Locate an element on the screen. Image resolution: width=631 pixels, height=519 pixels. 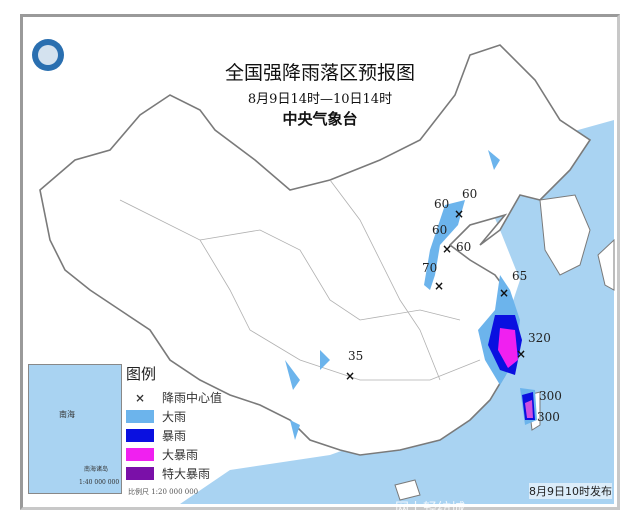
legend-item-extreme-rainstorm: 特大暴雨 is located at coordinates (181, 473).